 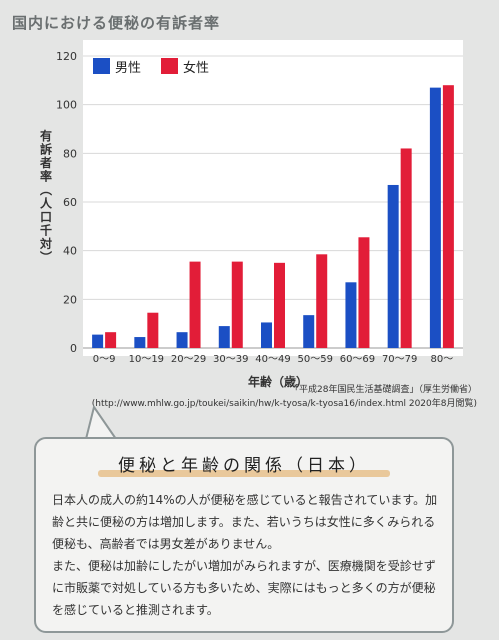 I want to click on y-axis-label-char: 対, so click(x=45, y=243).